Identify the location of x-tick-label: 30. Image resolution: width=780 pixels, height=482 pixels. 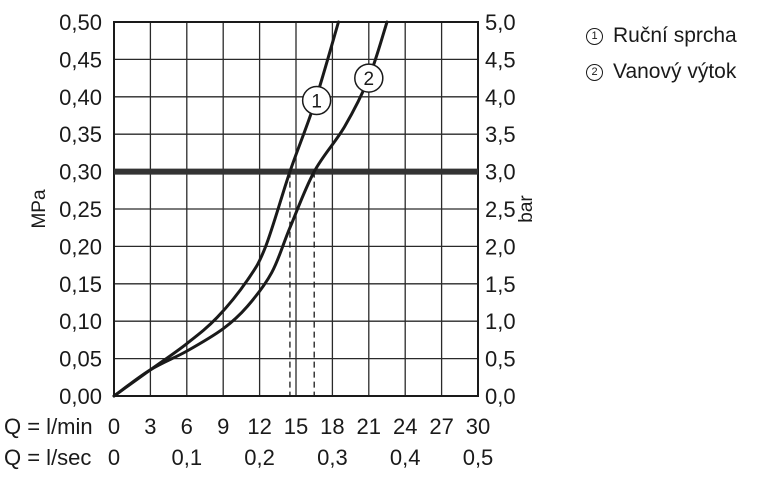
(478, 426).